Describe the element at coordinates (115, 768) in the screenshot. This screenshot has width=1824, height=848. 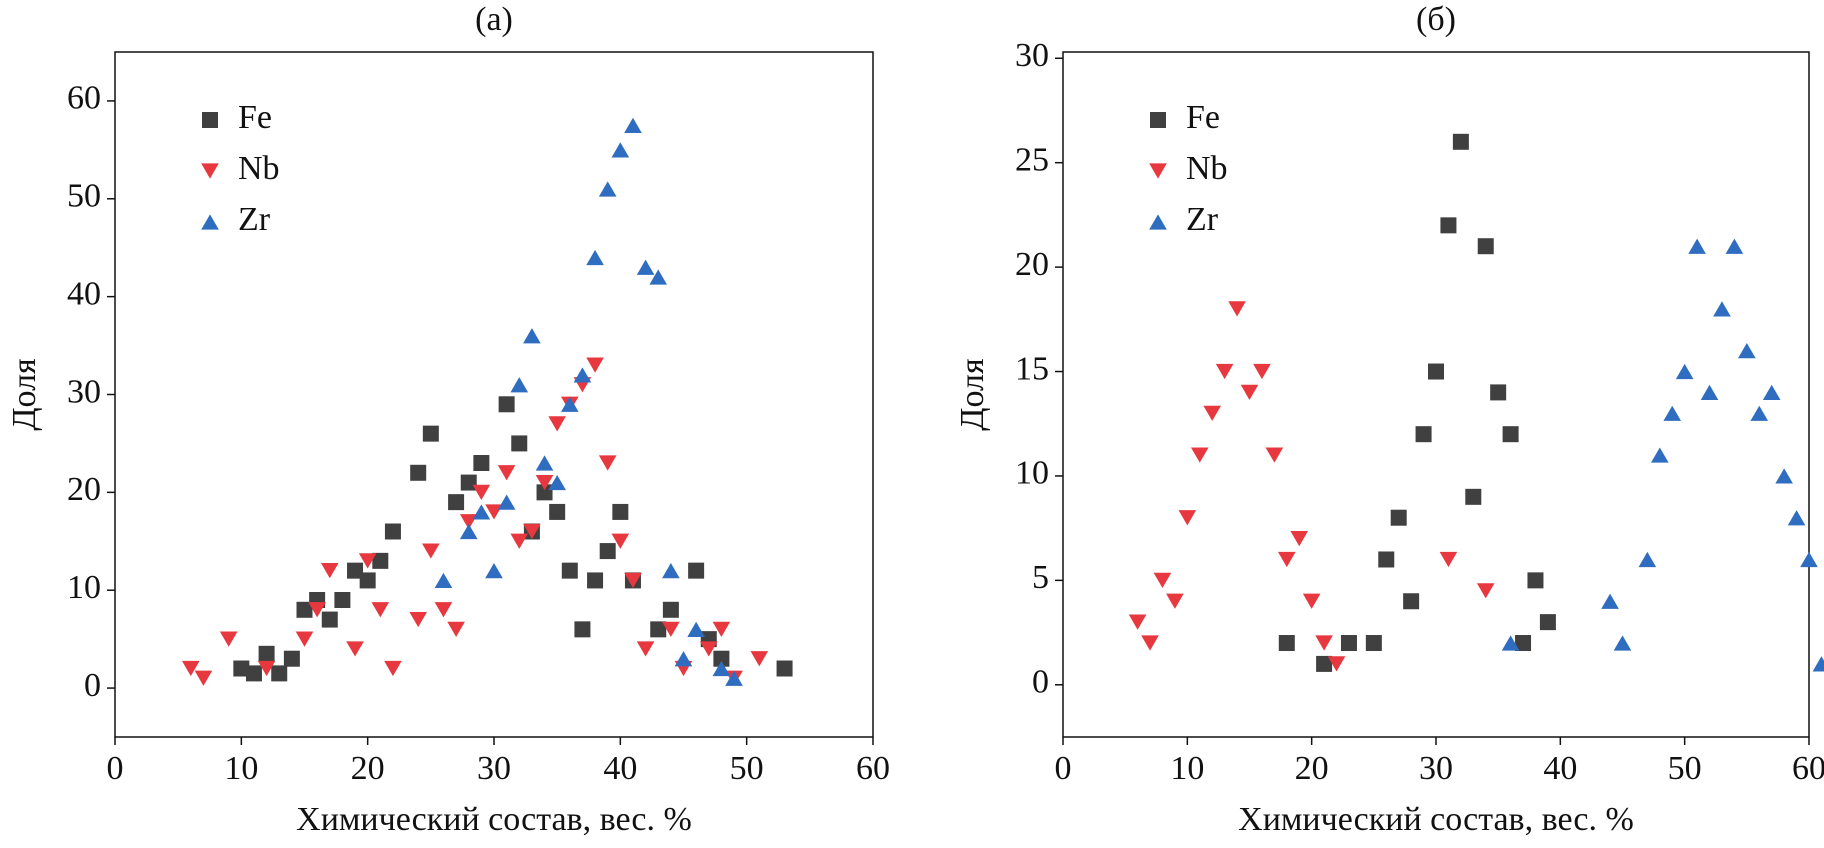
I see `x-tick-label: 0` at that location.